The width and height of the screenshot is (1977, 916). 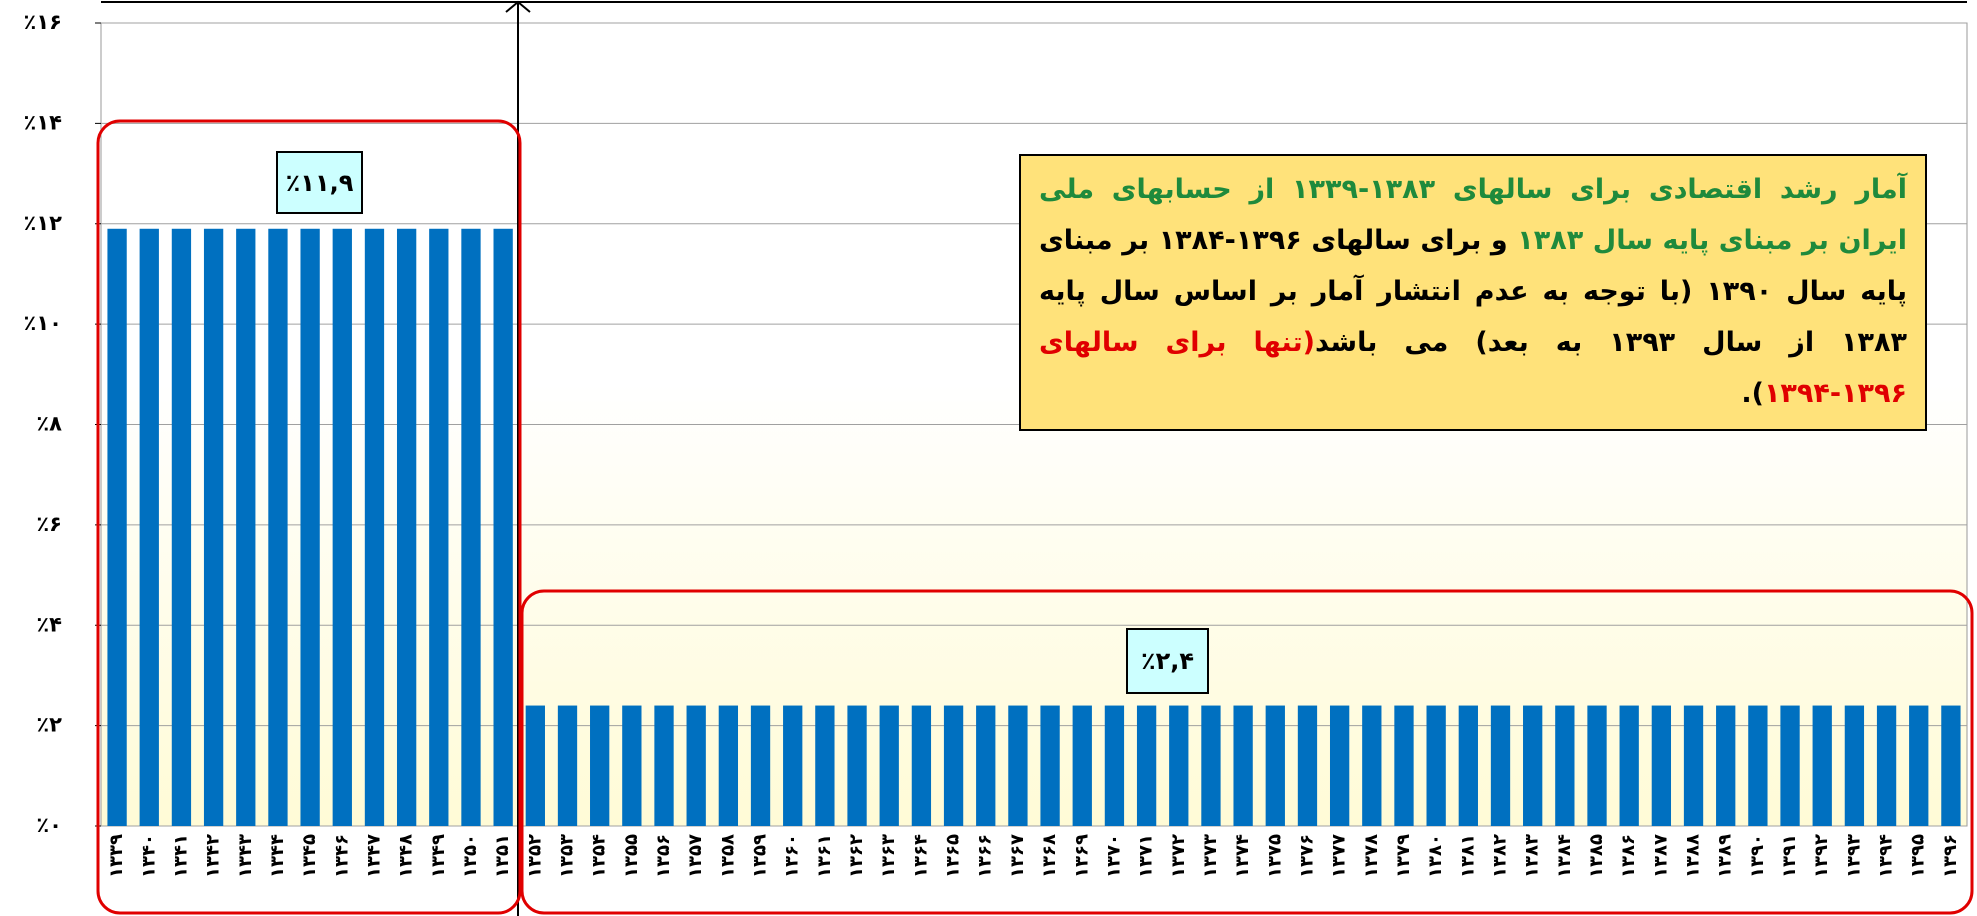 What do you see at coordinates (49, 825) in the screenshot?
I see `y-tick-label: ٪۰` at bounding box center [49, 825].